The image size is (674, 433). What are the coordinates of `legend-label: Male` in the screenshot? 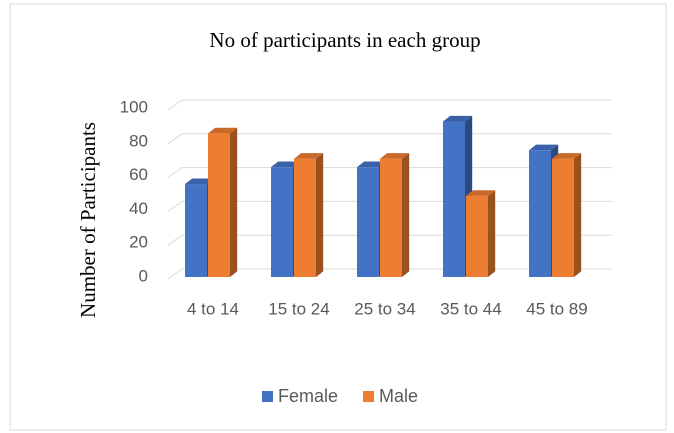 It's located at (398, 396).